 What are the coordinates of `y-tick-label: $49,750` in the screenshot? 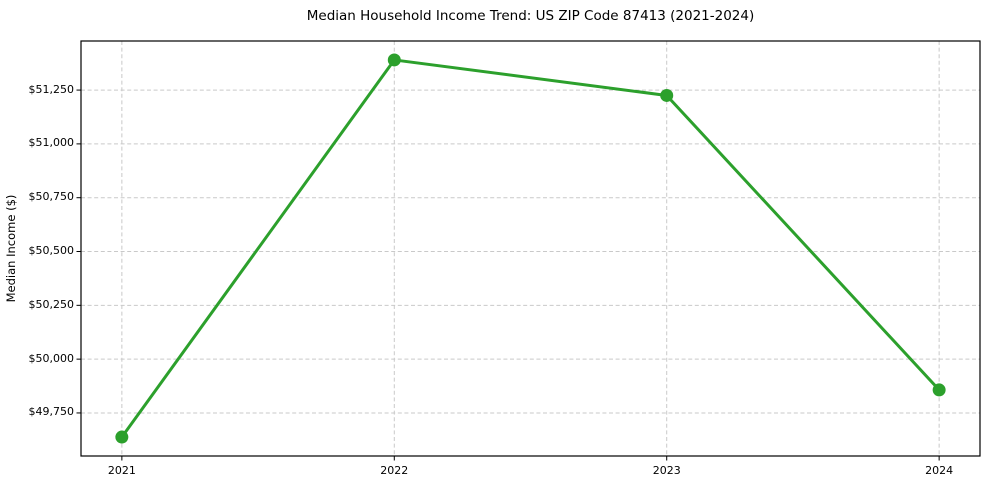 It's located at (51, 412).